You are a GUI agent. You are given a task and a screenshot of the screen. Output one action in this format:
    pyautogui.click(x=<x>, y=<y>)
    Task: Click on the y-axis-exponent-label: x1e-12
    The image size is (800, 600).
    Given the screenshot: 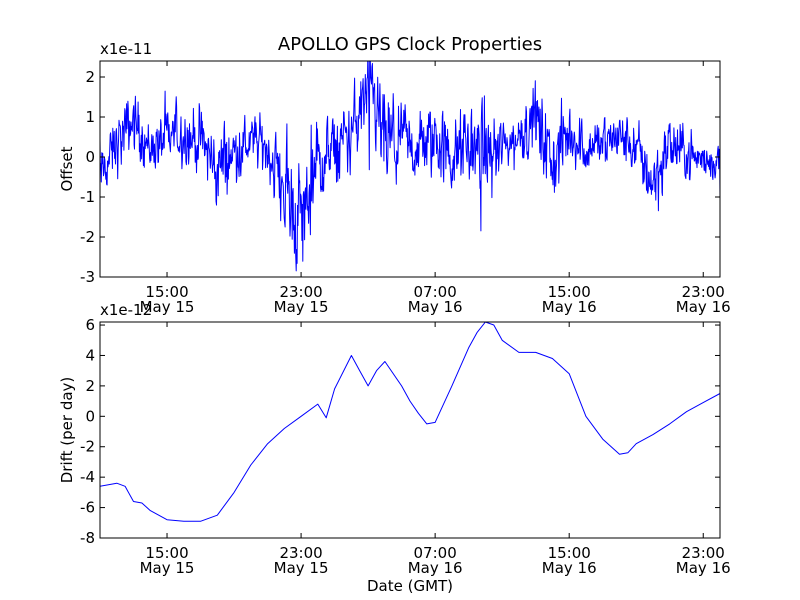 What is the action you would take?
    pyautogui.click(x=126, y=310)
    